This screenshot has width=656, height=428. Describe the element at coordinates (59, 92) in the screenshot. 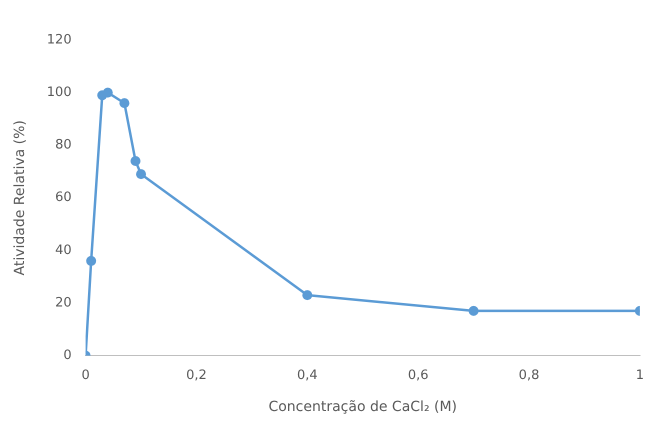

I see `y-tick-label: 100` at that location.